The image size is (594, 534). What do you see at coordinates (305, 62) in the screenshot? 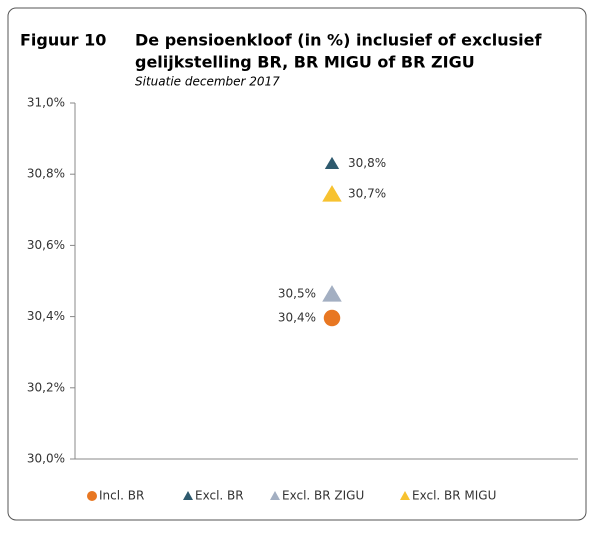
I see `chart-title: gelijkstelling BR, BR MIGU of BR ZIGU` at bounding box center [305, 62].